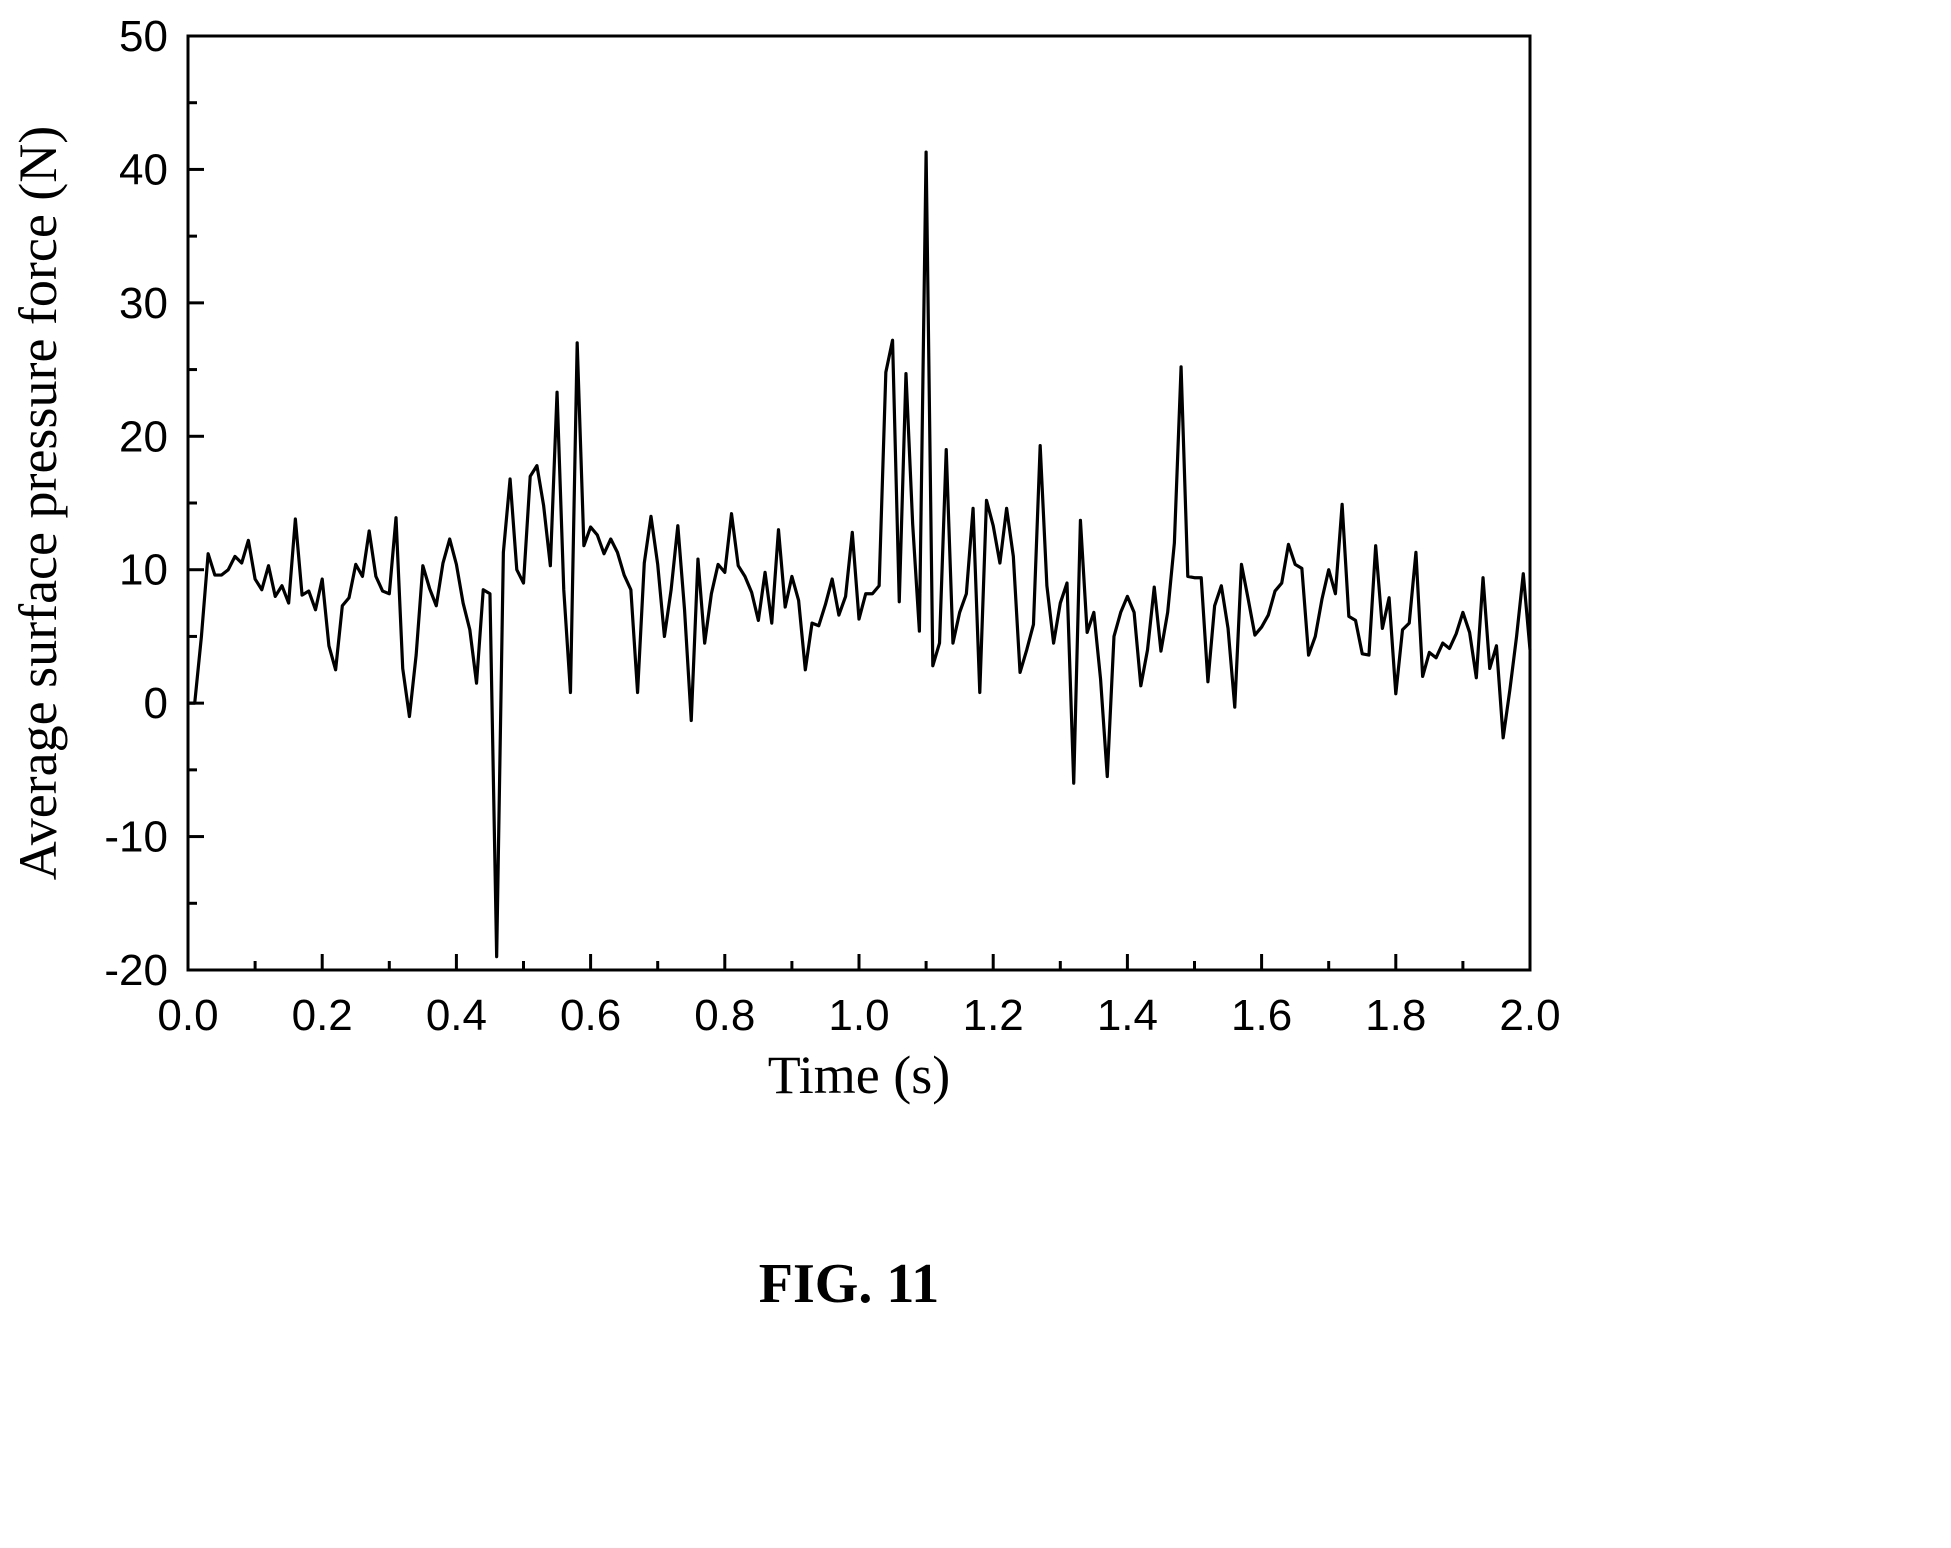  What do you see at coordinates (849, 1284) in the screenshot?
I see `figure-caption: FIG. 11` at bounding box center [849, 1284].